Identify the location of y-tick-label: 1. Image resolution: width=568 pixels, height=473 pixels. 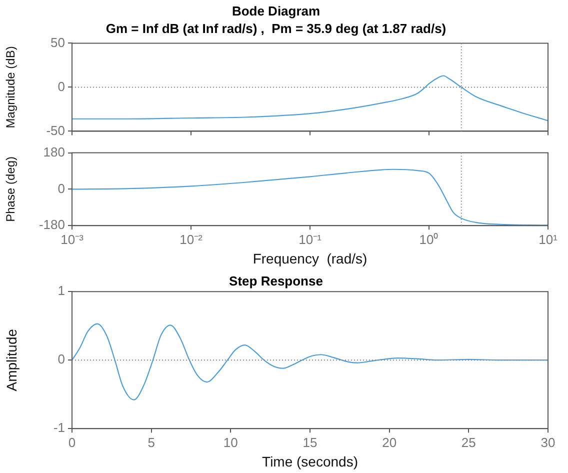
(61, 290).